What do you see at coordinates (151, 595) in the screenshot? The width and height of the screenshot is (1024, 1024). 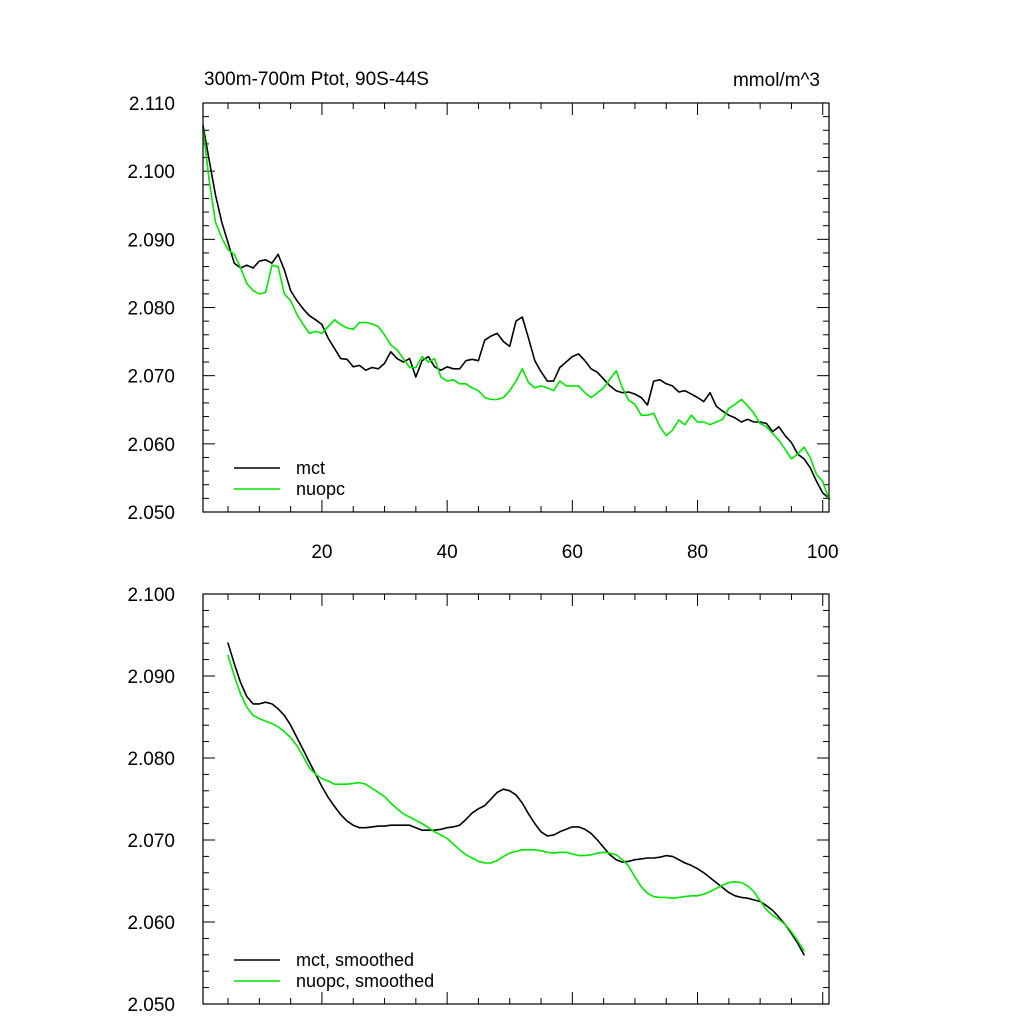 I see `bottom-y-tick-label: 2.100` at bounding box center [151, 595].